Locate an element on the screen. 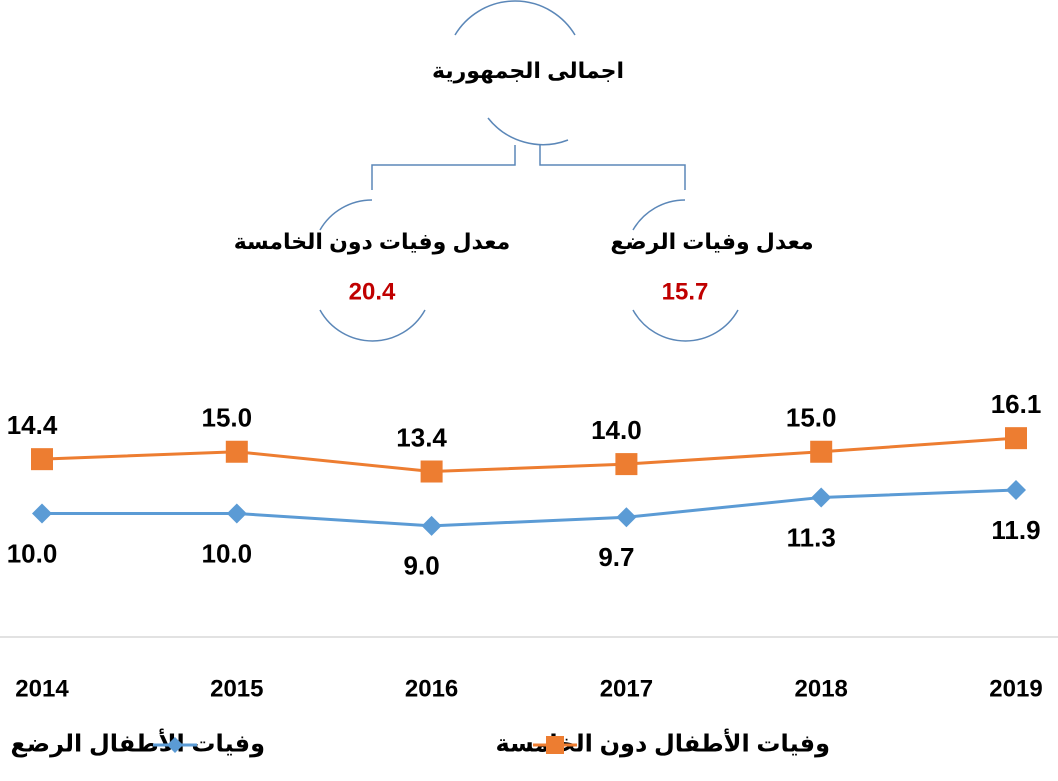  x-tick-label: 2015 is located at coordinates (236, 688).